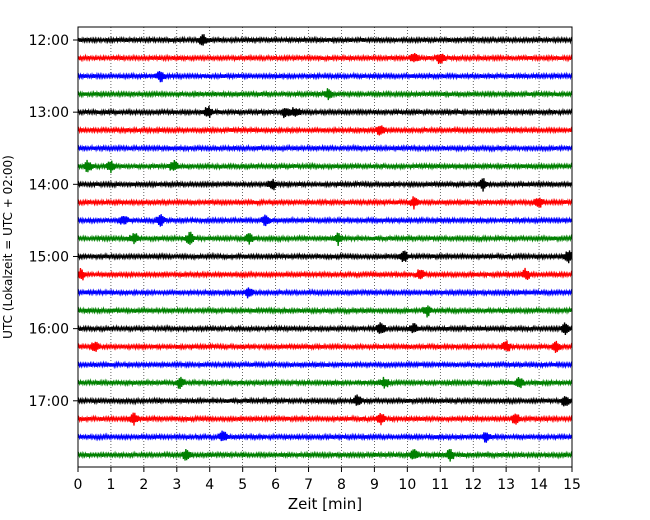 The image size is (650, 520). I want to click on x-tick-label: 1, so click(110, 485).